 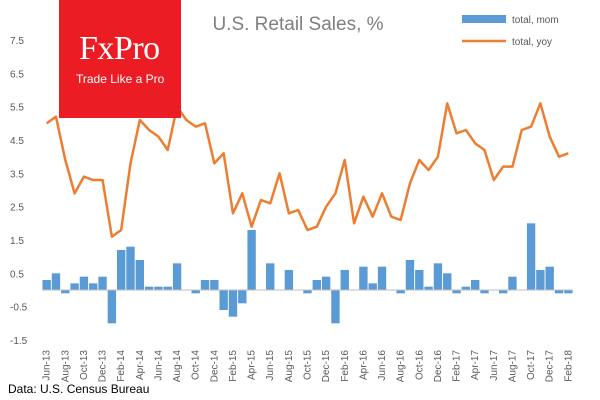 What do you see at coordinates (457, 366) in the screenshot?
I see `x-tick-label: Feb-17` at bounding box center [457, 366].